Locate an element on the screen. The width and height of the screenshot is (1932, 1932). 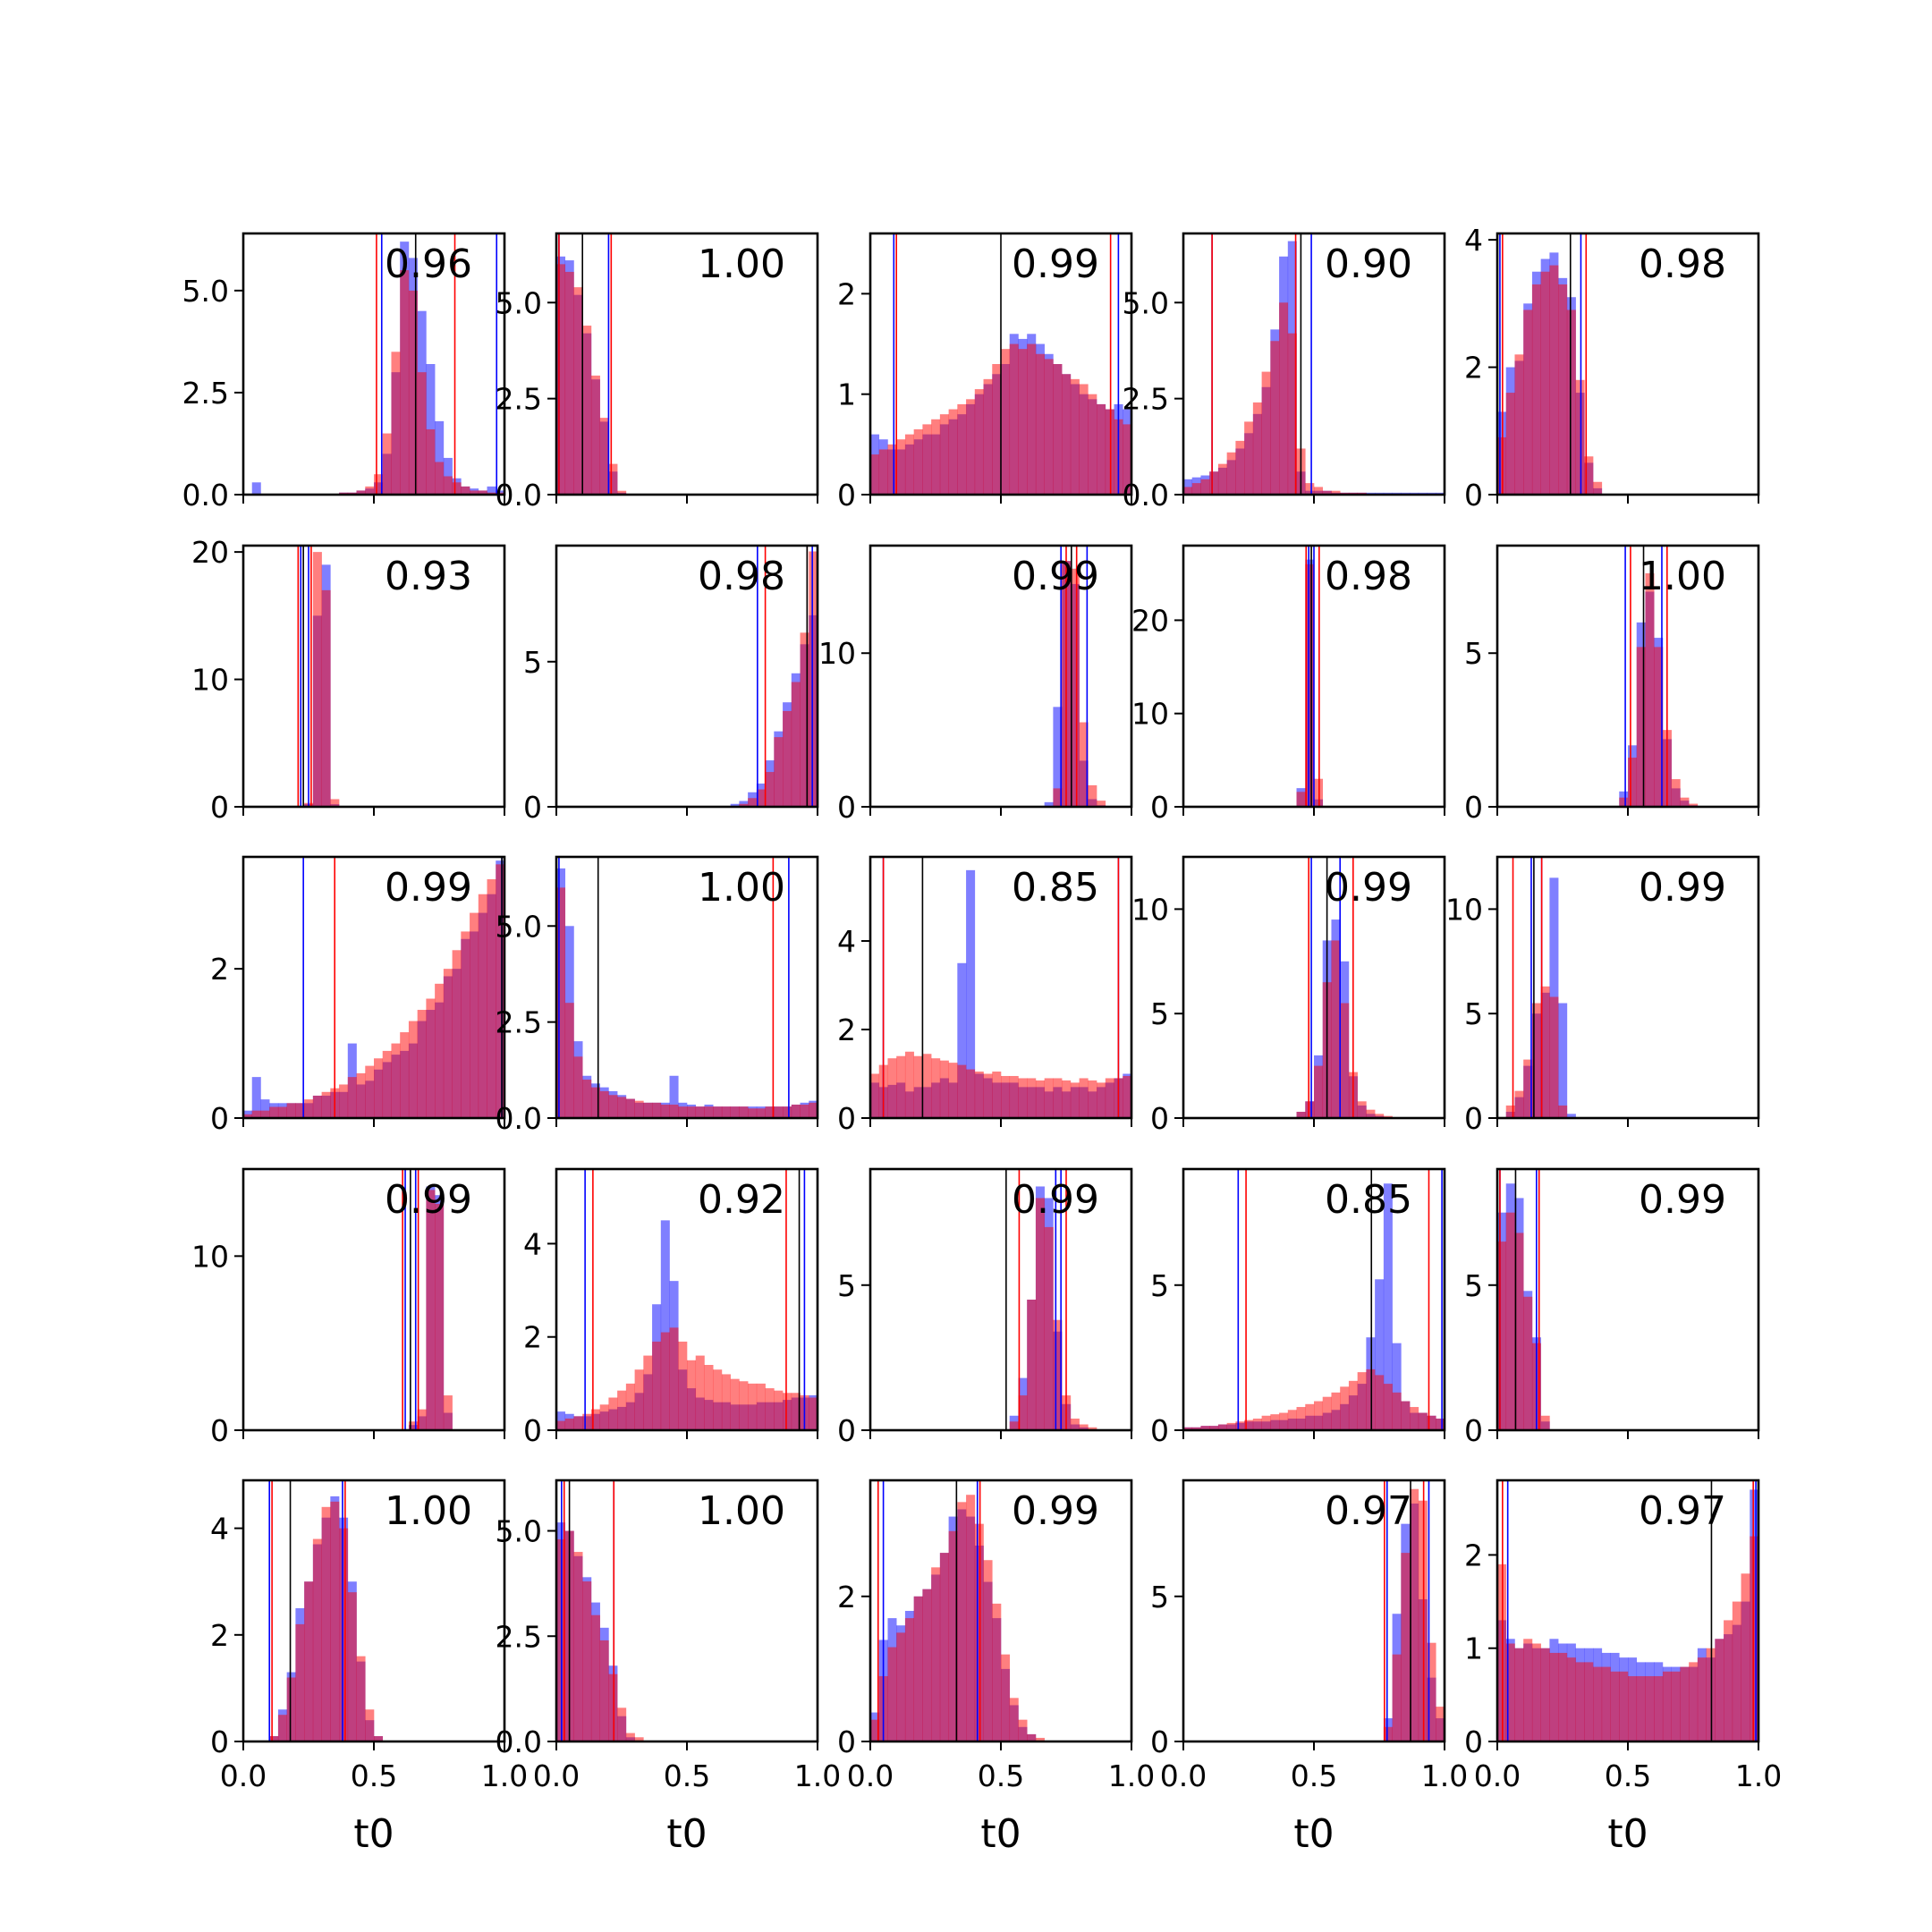
subplot-5-1: 1.00 0 2 4 0.0 0.5 1.0 t0 is located at coordinates (369, 1668).